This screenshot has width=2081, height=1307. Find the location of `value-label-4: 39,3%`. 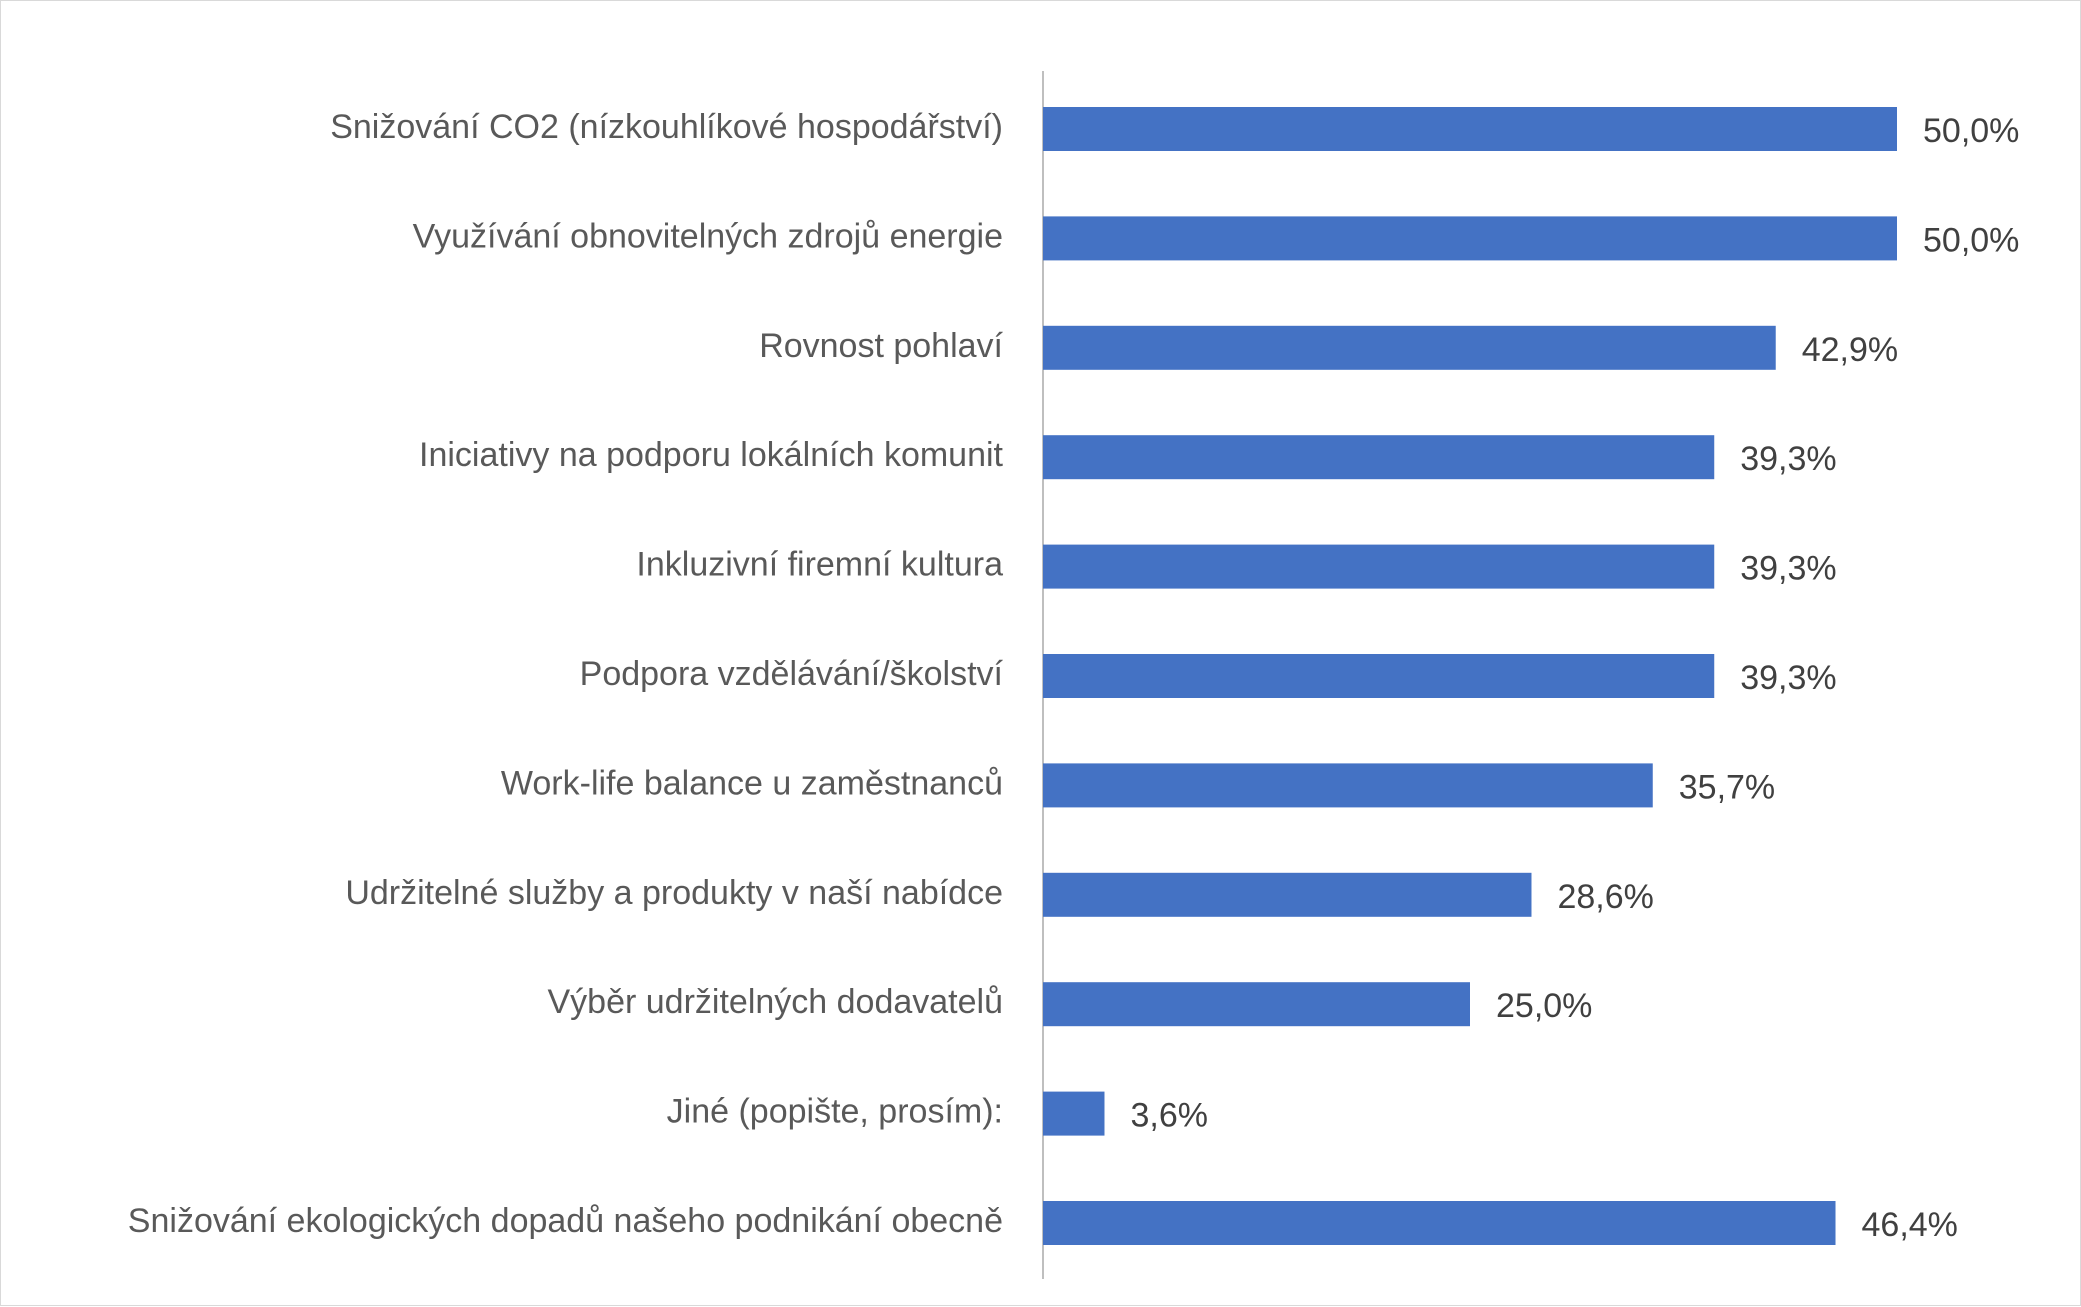

value-label-4: 39,3% is located at coordinates (1788, 569).